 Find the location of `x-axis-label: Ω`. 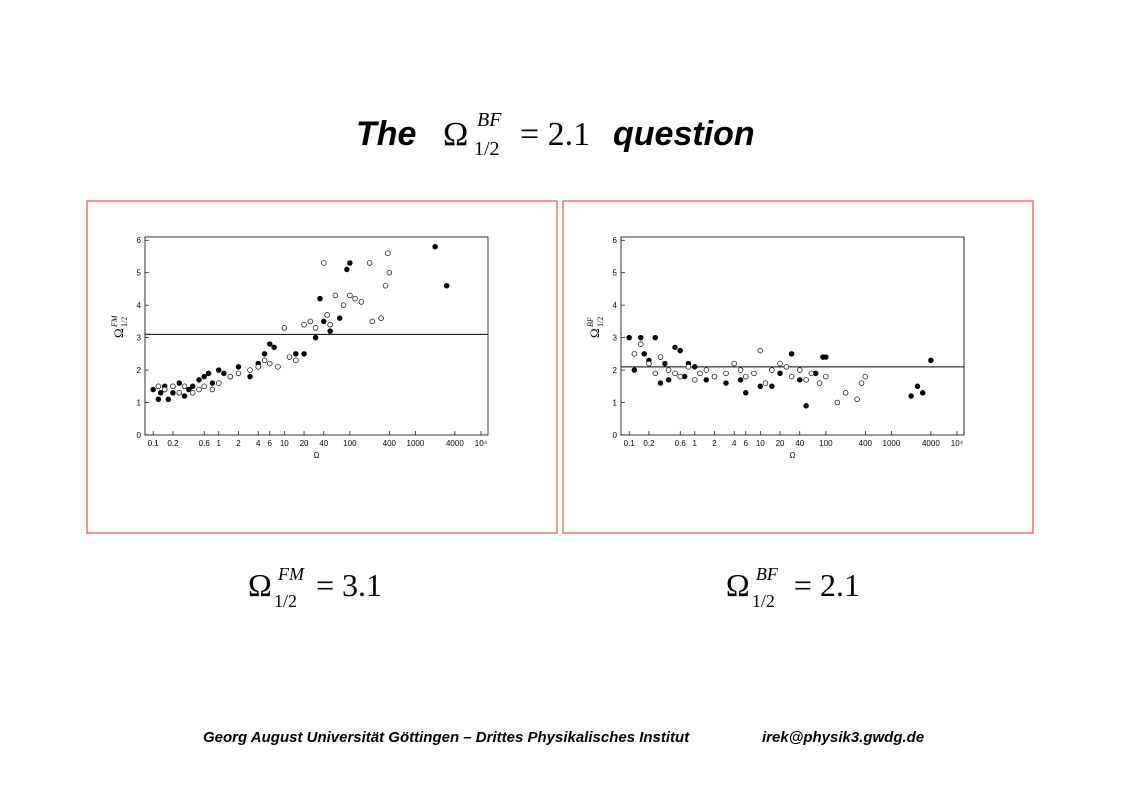

x-axis-label: Ω is located at coordinates (317, 455).